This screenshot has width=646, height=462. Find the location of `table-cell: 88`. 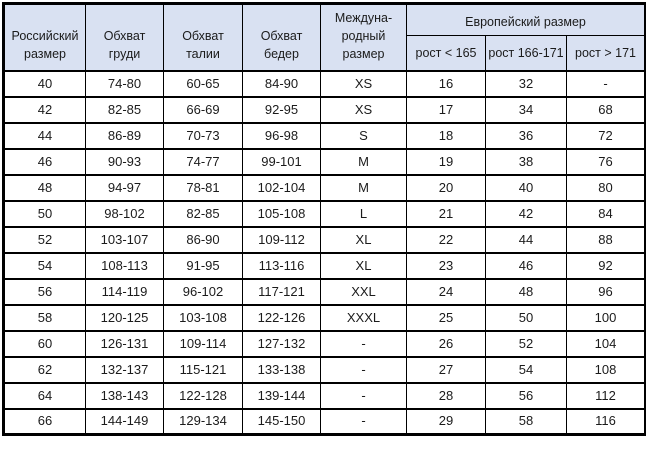

table-cell: 88 is located at coordinates (606, 239).